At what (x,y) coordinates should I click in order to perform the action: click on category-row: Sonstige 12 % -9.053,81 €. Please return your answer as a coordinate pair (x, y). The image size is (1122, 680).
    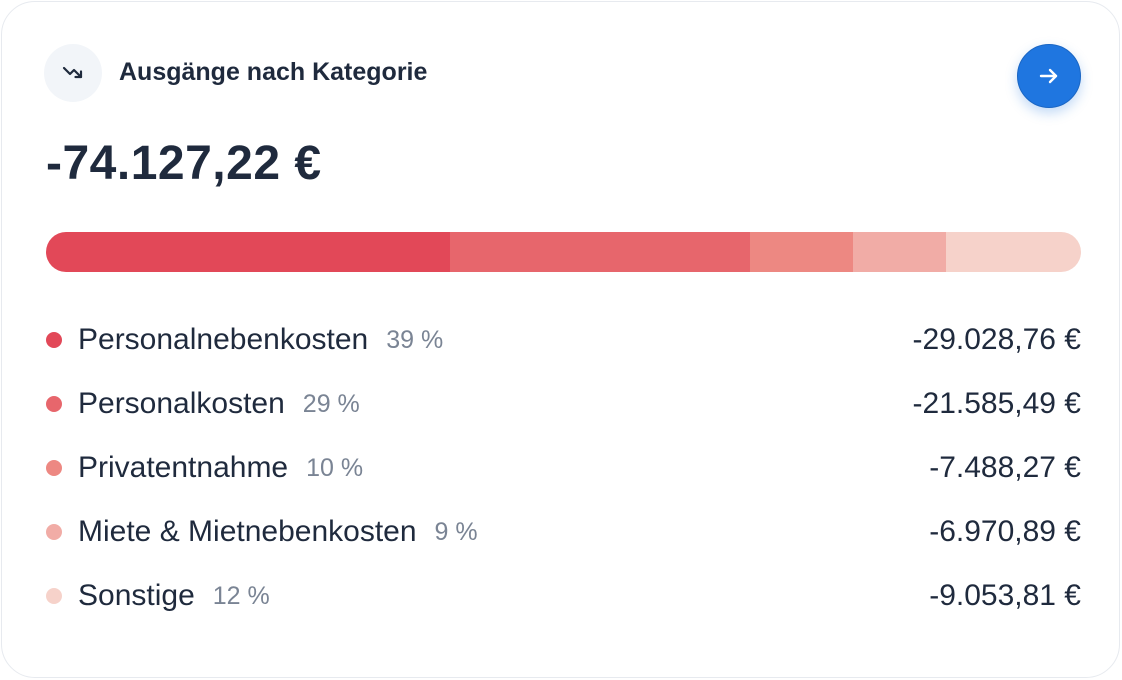
    Looking at the image, I should click on (563, 596).